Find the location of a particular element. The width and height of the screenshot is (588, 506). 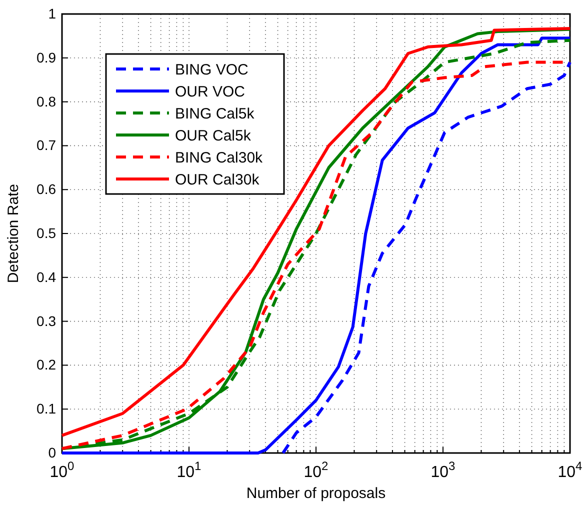

x-tick-label: 10$^{2}$ is located at coordinates (316, 469).